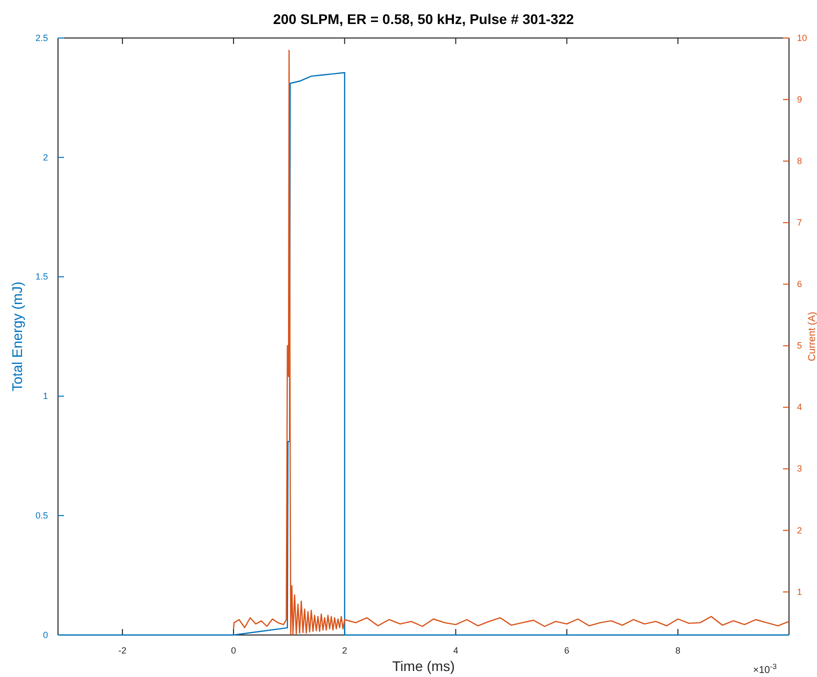  Describe the element at coordinates (802, 37) in the screenshot. I see `y2-tick-label: 10` at that location.